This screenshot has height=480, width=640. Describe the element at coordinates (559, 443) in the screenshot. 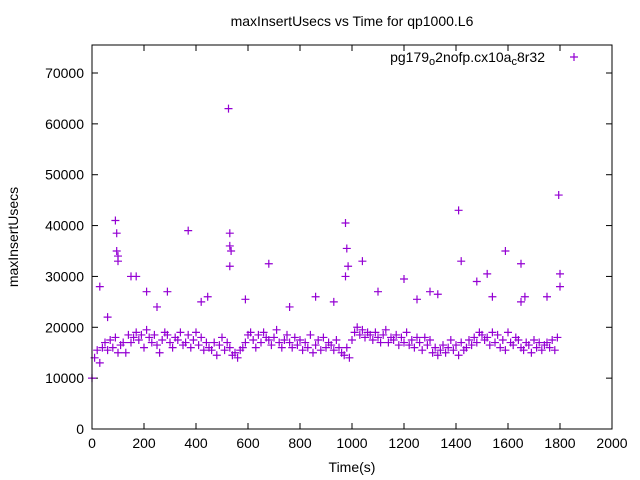

I see `x-tick-label: 1800` at that location.